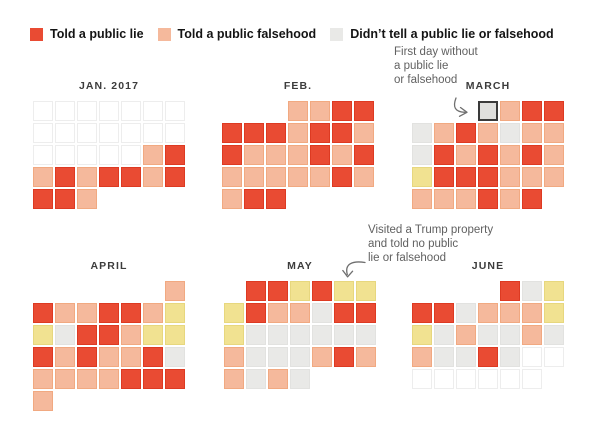 Image resolution: width=600 pixels, height=437 pixels. Describe the element at coordinates (488, 144) in the screenshot. I see `month-march: MARCH` at that location.